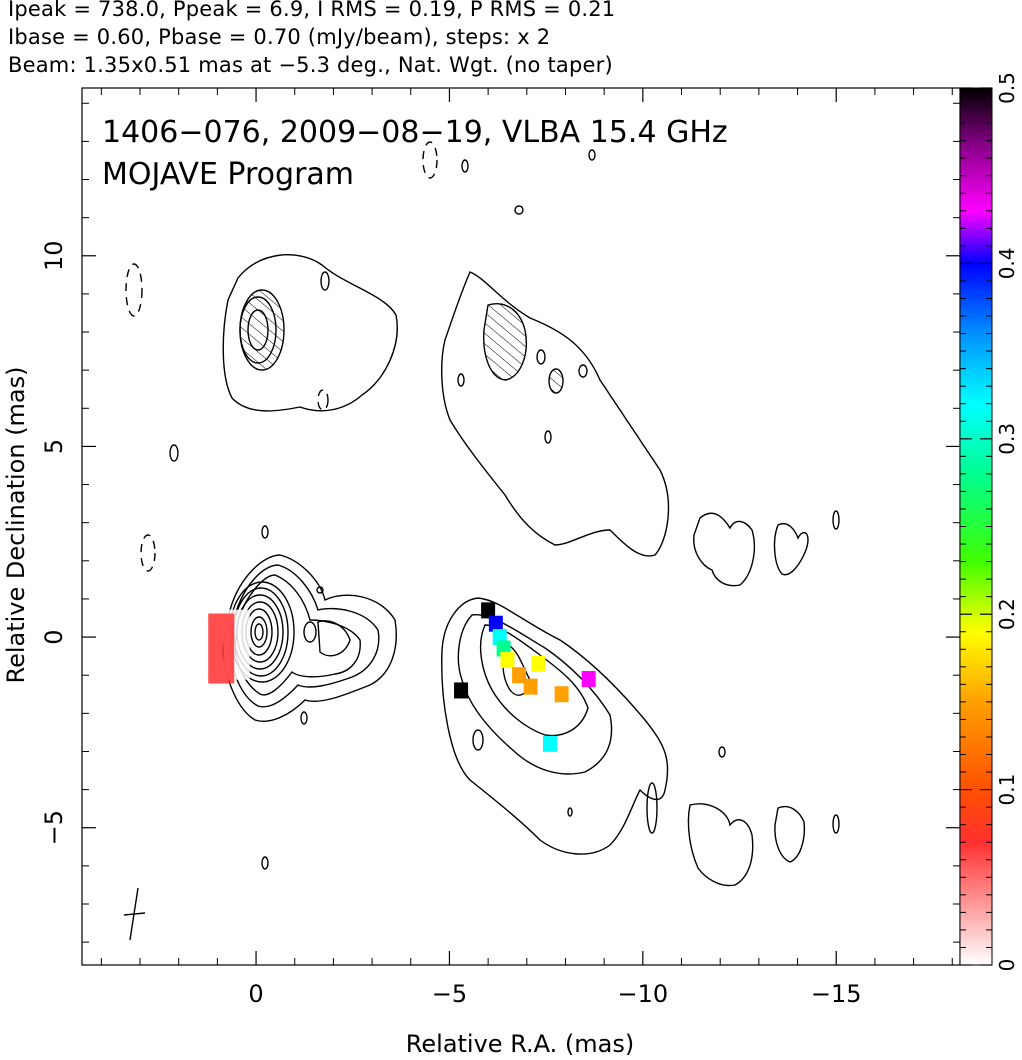  Describe the element at coordinates (415, 132) in the screenshot. I see `plot-title-line1: 1406−076, 2009−08−19, VLBA 15.4 GHz` at that location.